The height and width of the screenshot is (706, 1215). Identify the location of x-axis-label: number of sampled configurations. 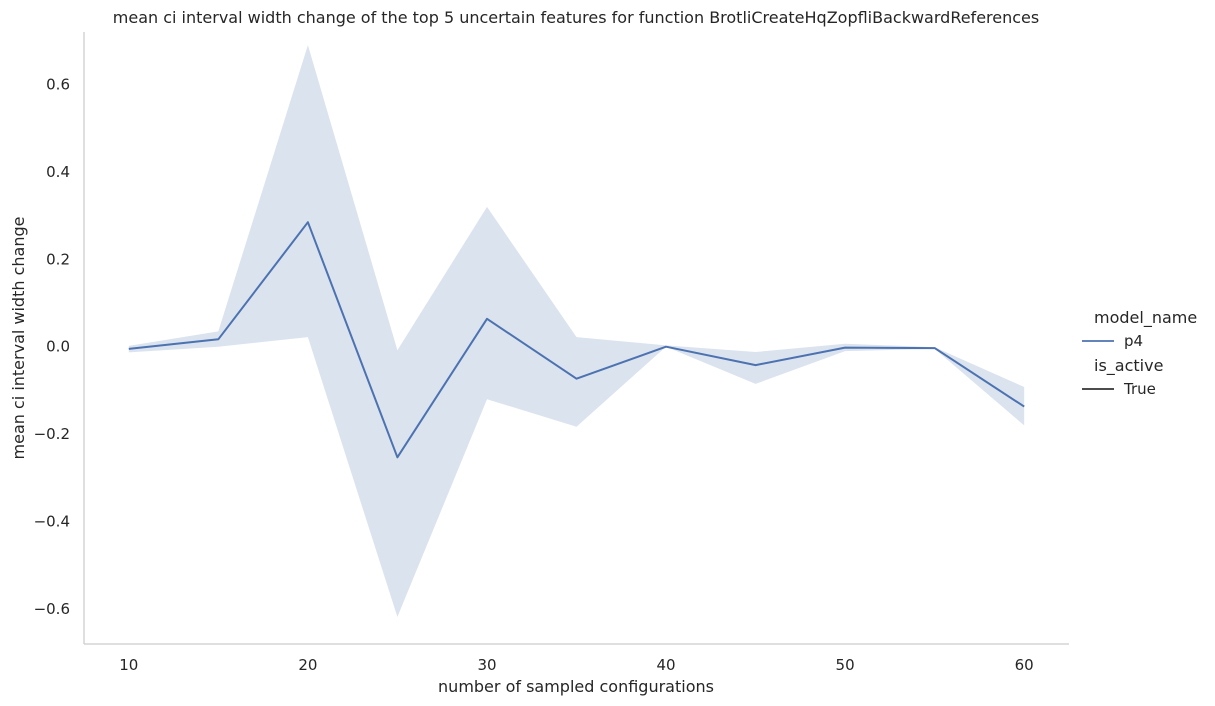
(576, 686).